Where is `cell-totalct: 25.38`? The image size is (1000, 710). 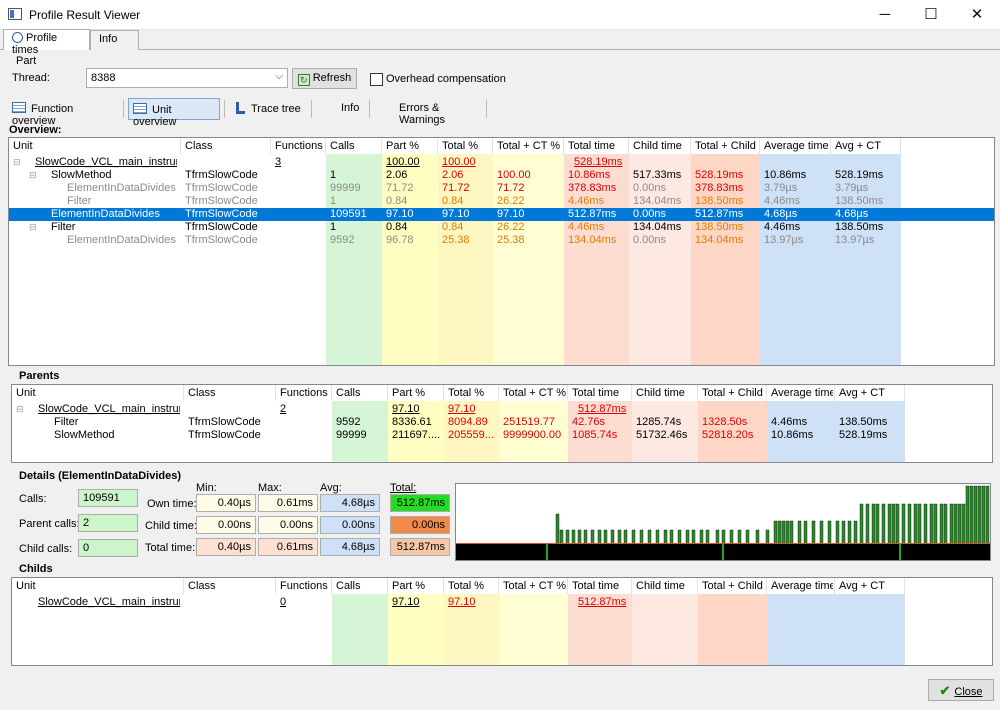 cell-totalct: 25.38 is located at coordinates (511, 240).